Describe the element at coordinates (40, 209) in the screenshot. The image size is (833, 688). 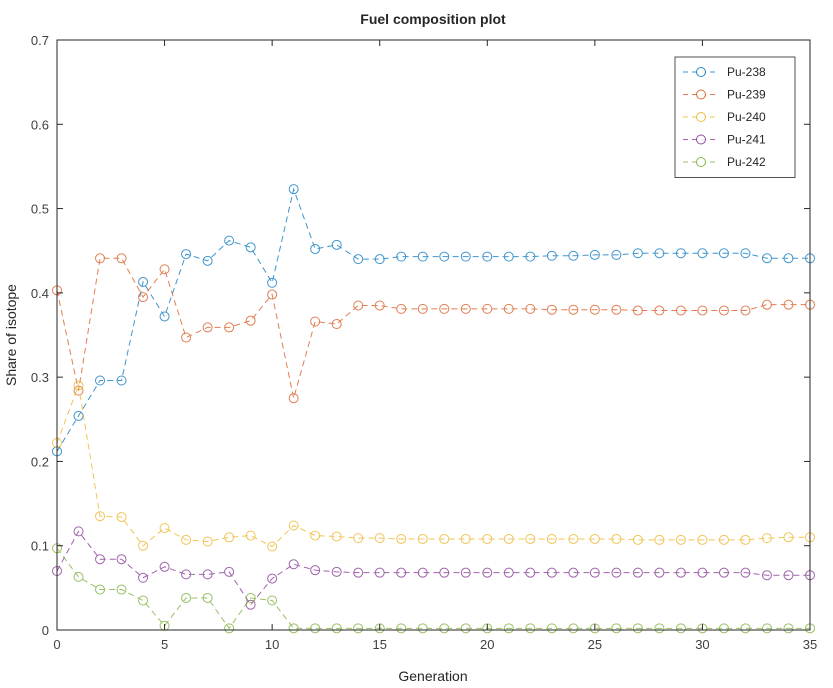
I see `y-tick-label: 0.5` at that location.